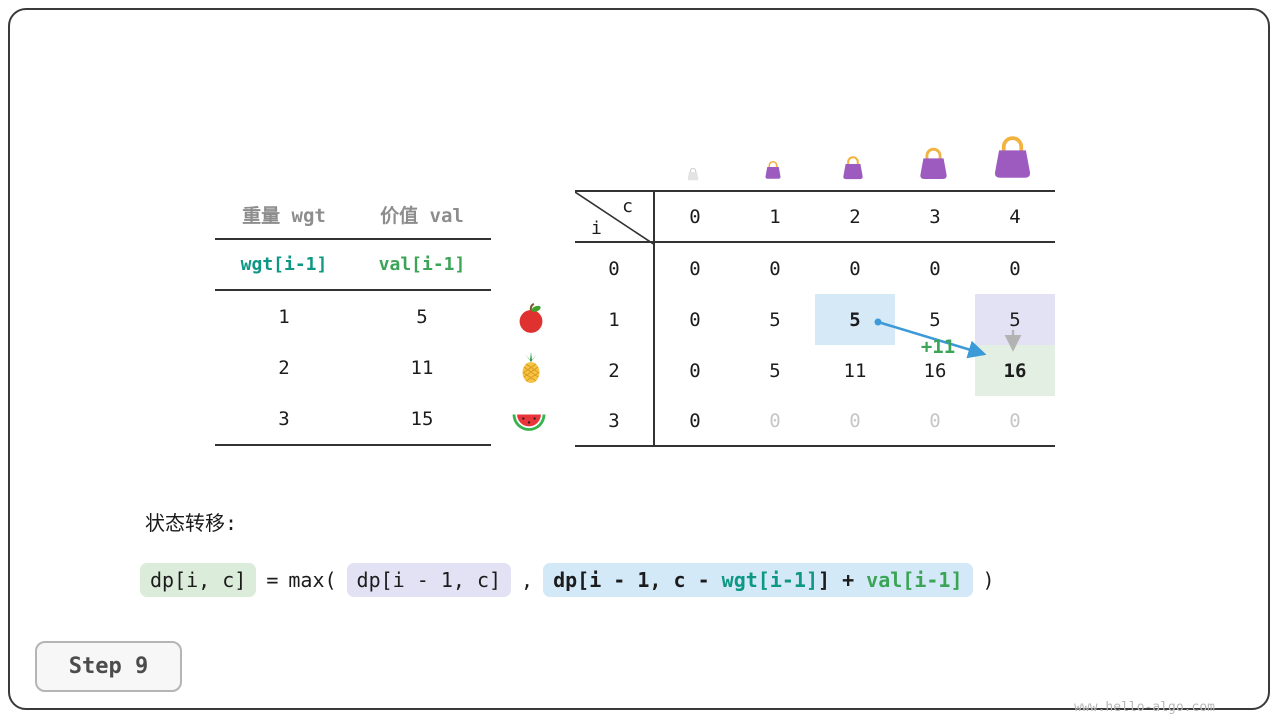  I want to click on corner-diagonal-line, so click(615, 218).